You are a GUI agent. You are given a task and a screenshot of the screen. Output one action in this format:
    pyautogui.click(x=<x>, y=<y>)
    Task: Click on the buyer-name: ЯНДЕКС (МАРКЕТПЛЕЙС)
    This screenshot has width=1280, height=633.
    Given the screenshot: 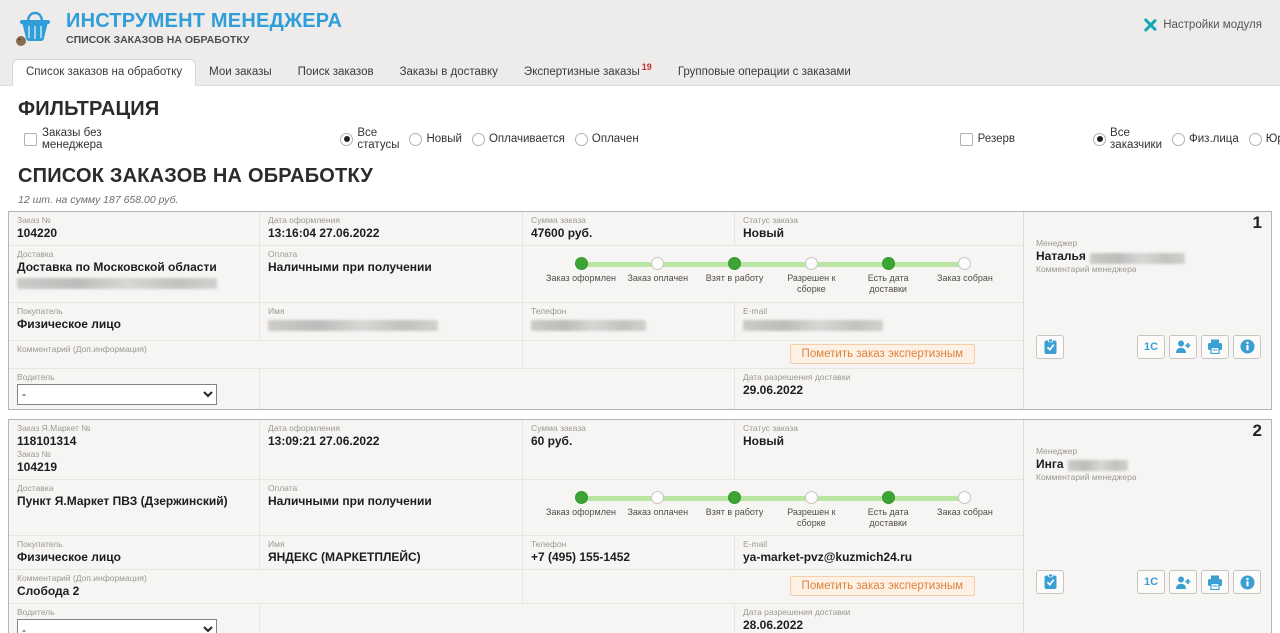 What is the action you would take?
    pyautogui.click(x=344, y=557)
    